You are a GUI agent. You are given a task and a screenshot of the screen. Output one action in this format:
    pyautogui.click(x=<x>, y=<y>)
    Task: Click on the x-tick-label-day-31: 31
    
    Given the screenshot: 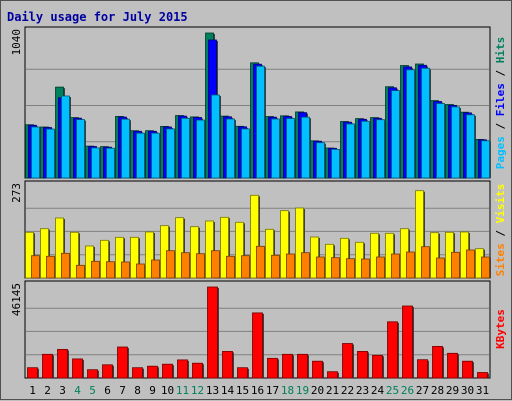 What is the action you would take?
    pyautogui.click(x=482, y=390)
    